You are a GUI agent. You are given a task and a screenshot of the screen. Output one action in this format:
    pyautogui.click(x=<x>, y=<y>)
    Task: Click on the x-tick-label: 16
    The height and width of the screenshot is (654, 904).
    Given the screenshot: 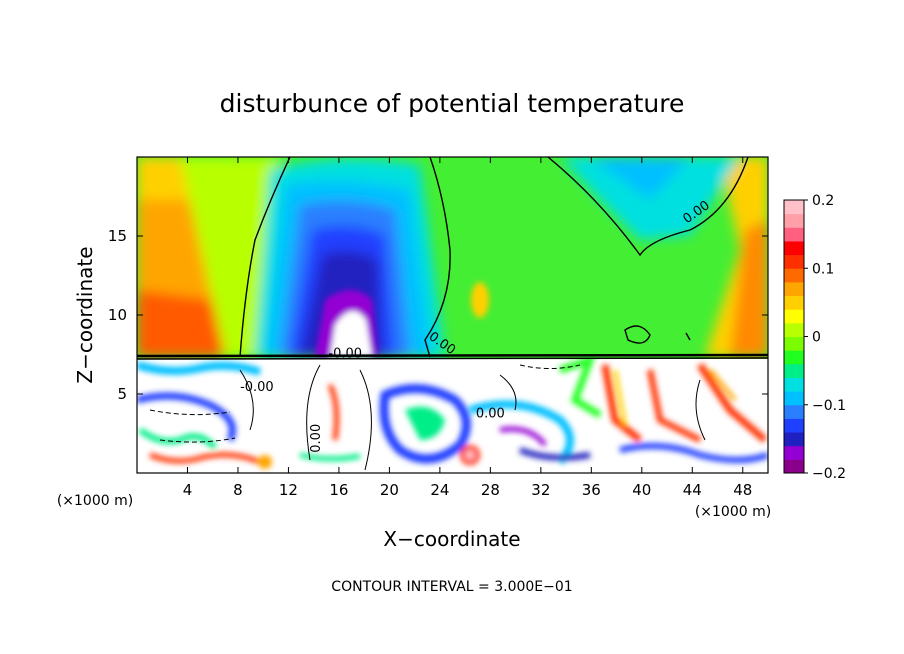 What is the action you would take?
    pyautogui.click(x=338, y=490)
    